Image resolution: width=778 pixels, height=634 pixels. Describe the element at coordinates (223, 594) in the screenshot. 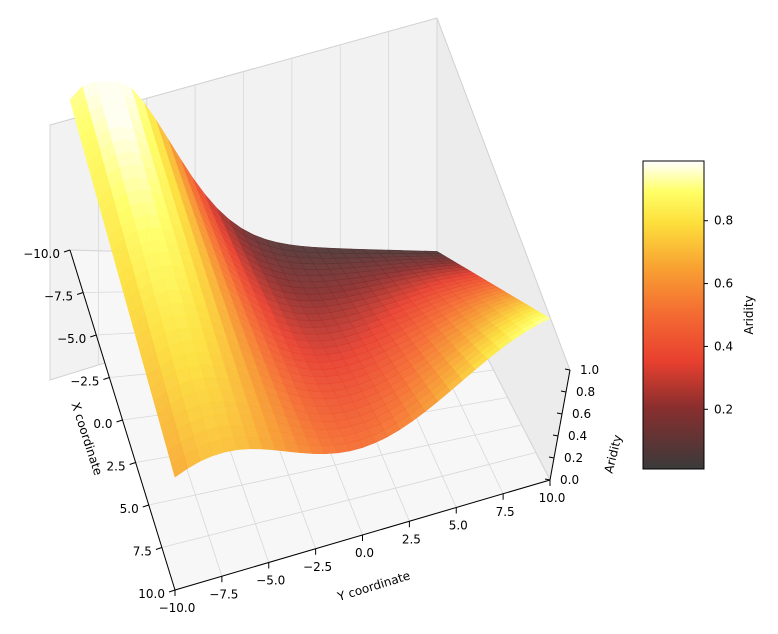

I see `y-tick-label: −7.5` at that location.